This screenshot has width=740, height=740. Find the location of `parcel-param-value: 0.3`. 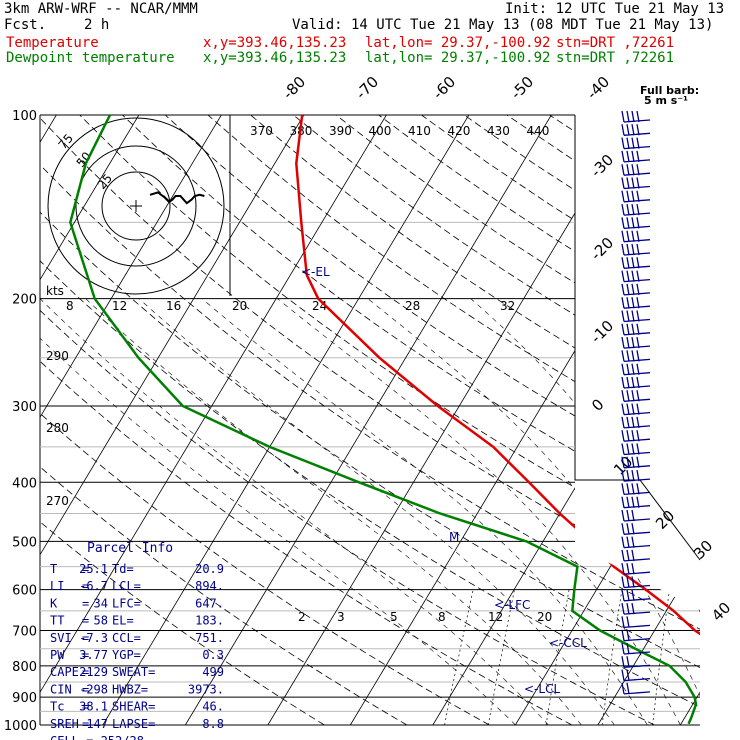

parcel-param-value: 0.3 is located at coordinates (213, 655).